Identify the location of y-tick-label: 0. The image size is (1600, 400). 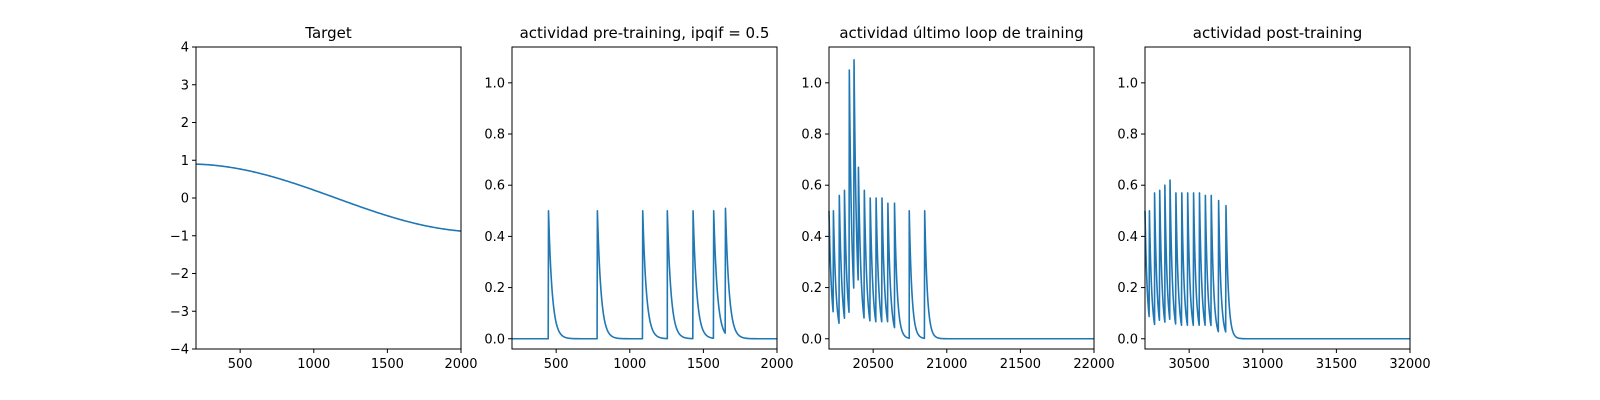
(185, 199).